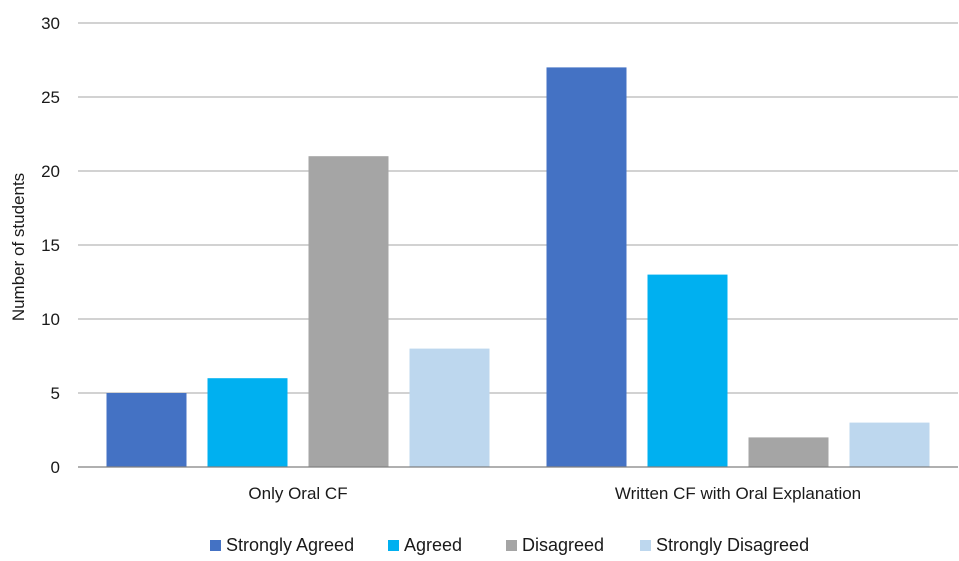  Describe the element at coordinates (55, 393) in the screenshot. I see `y-tick-label: 5` at that location.